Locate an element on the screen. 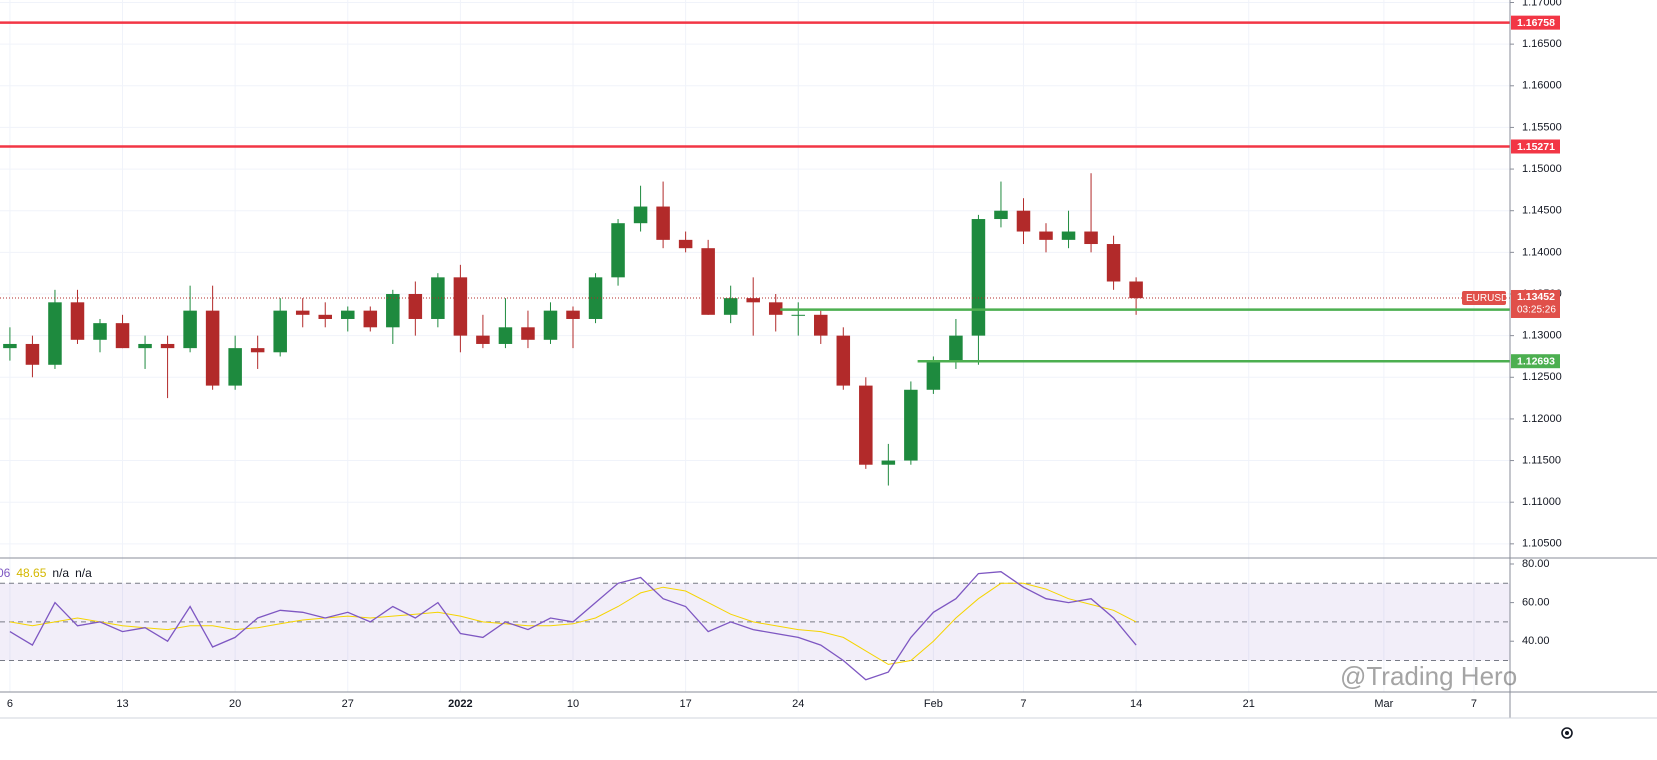  y-tick-label: 40.00 is located at coordinates (1536, 641).